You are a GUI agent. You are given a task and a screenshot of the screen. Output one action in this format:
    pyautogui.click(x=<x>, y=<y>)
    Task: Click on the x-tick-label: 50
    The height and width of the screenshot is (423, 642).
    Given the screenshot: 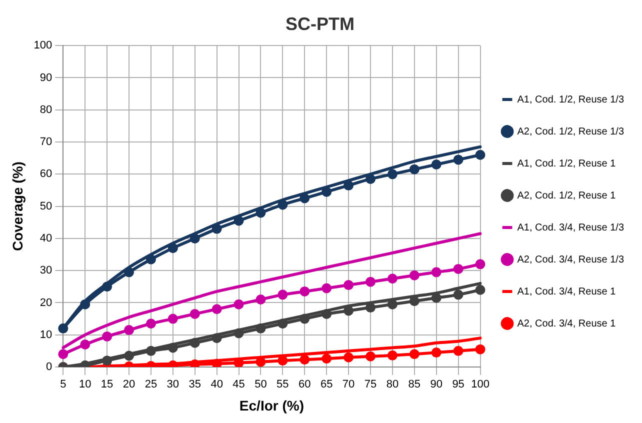 What is the action you would take?
    pyautogui.click(x=260, y=384)
    